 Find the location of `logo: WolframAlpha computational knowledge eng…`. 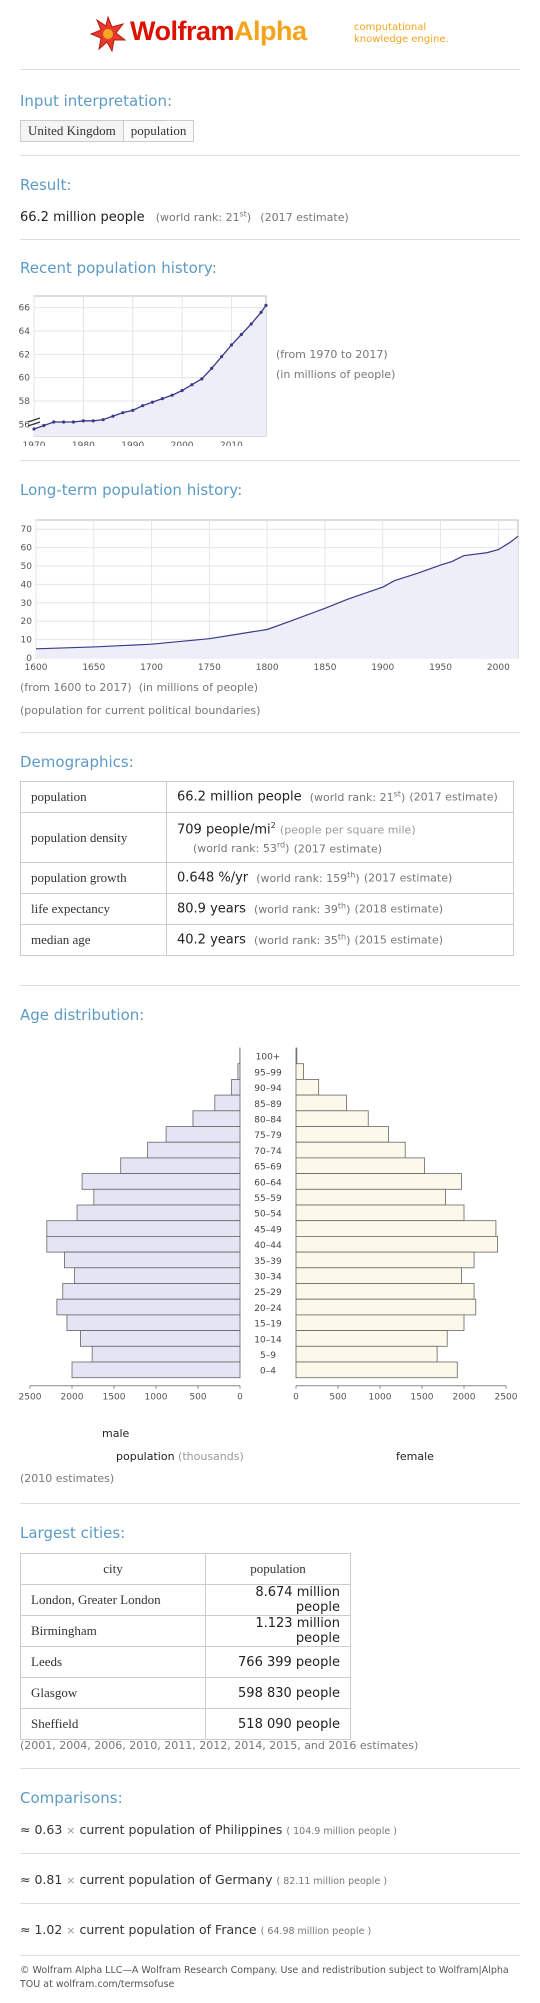

logo: WolframAlpha computational knowledge eng… is located at coordinates (280, 34).